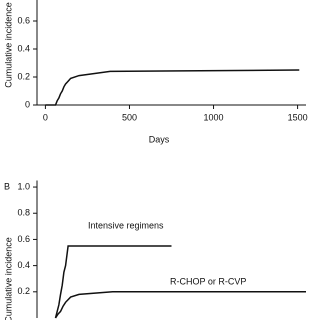  Describe the element at coordinates (126, 225) in the screenshot. I see `series-label: Intensive regimens` at that location.